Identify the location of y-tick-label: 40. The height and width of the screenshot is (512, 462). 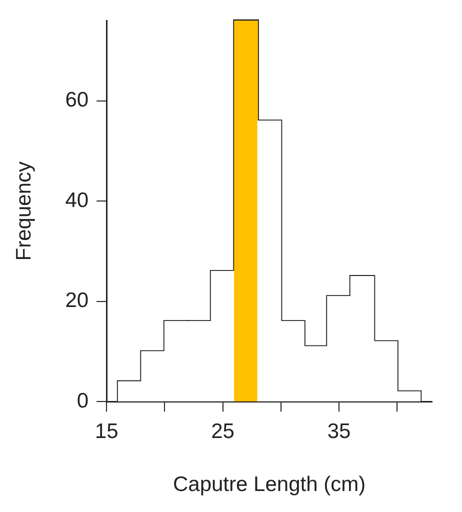
(77, 200).